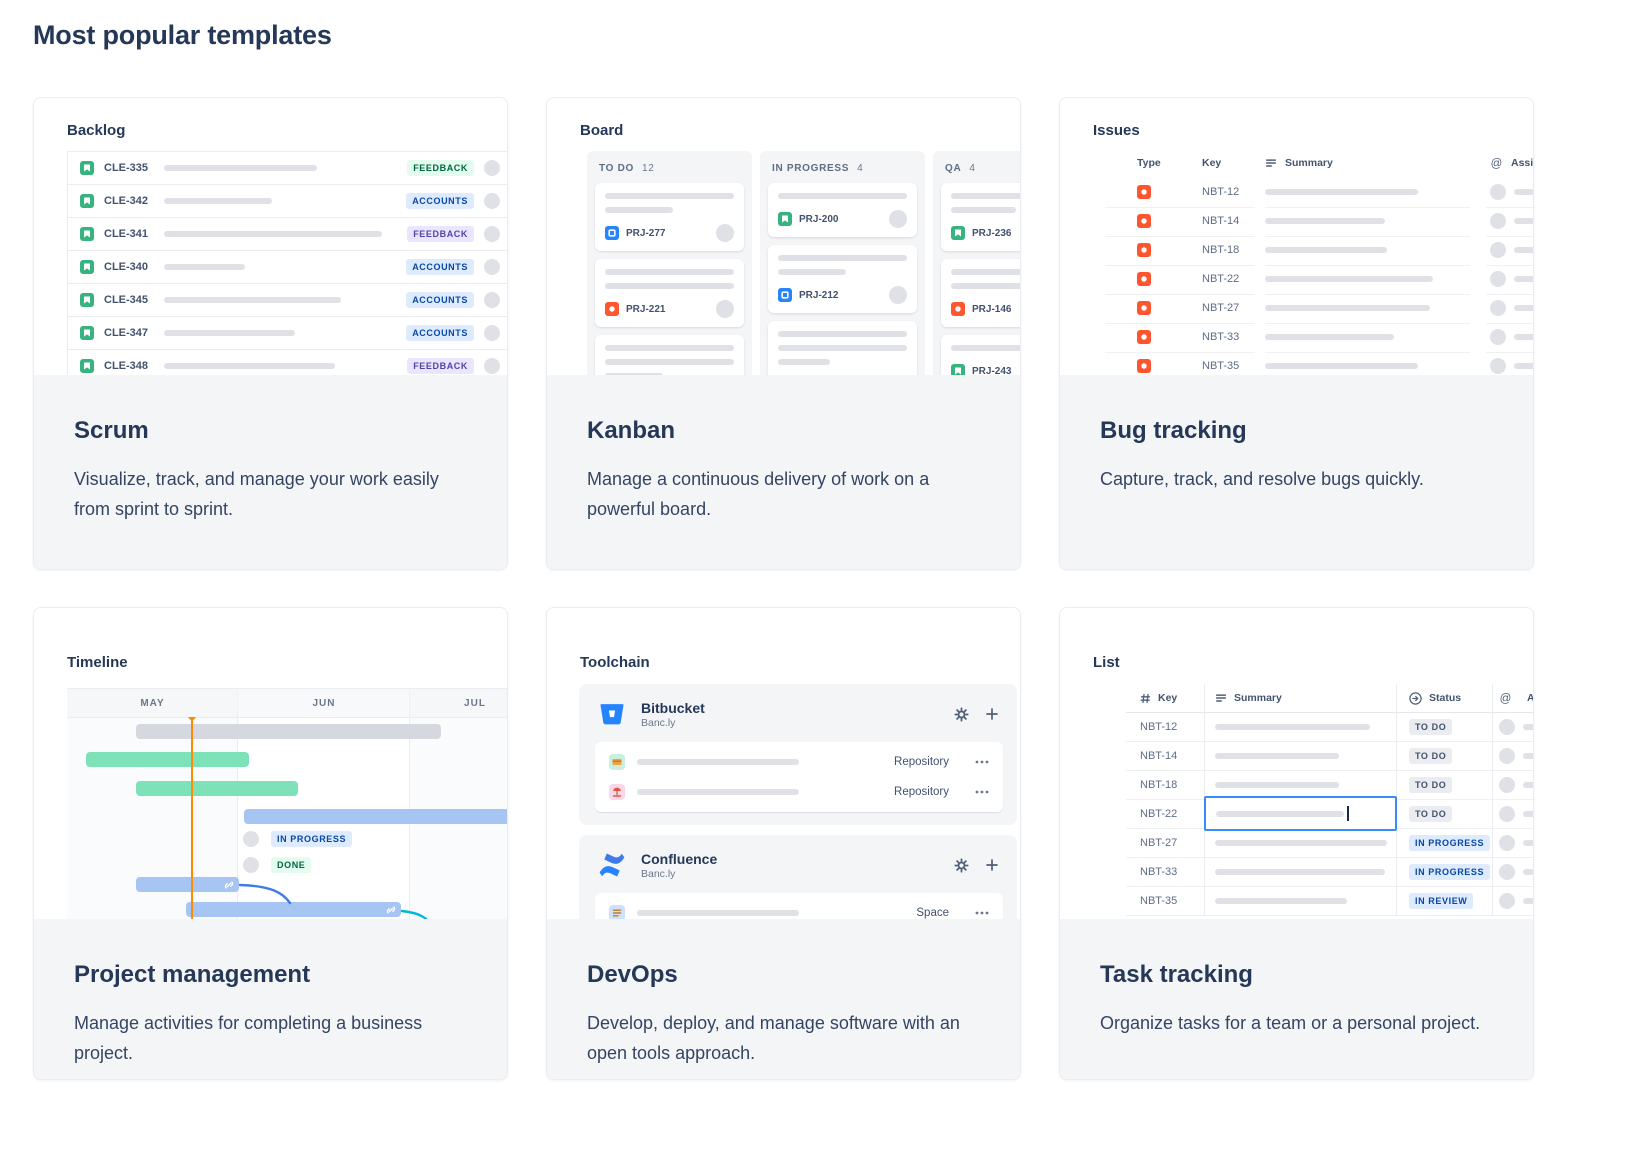 The width and height of the screenshot is (1630, 1152). What do you see at coordinates (799, 906) in the screenshot?
I see `tool-items-panel: Space` at bounding box center [799, 906].